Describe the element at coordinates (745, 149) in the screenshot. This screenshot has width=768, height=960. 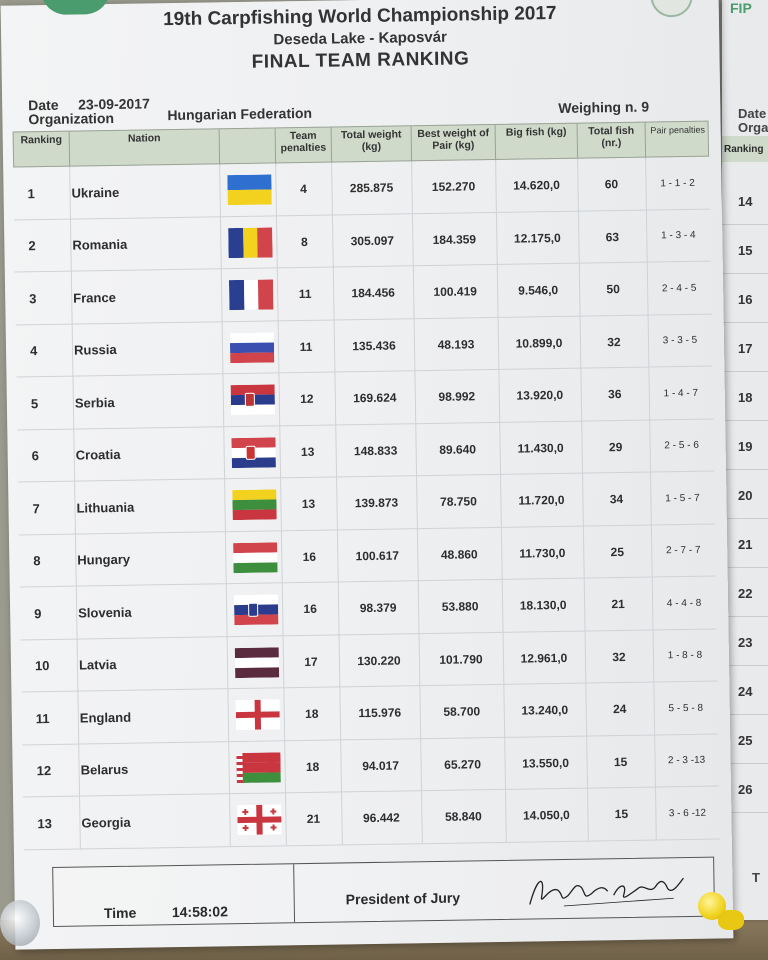
I see `next-sheet-header: Ranking` at that location.